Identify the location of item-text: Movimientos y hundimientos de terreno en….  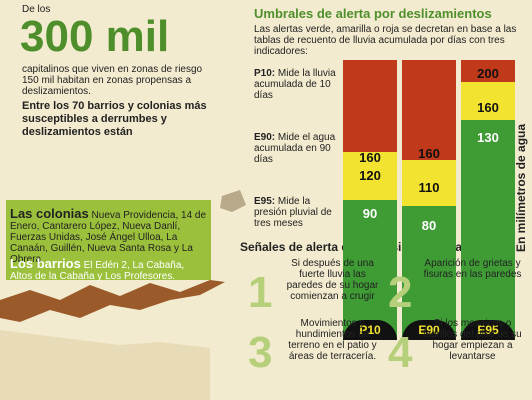
(332, 340).